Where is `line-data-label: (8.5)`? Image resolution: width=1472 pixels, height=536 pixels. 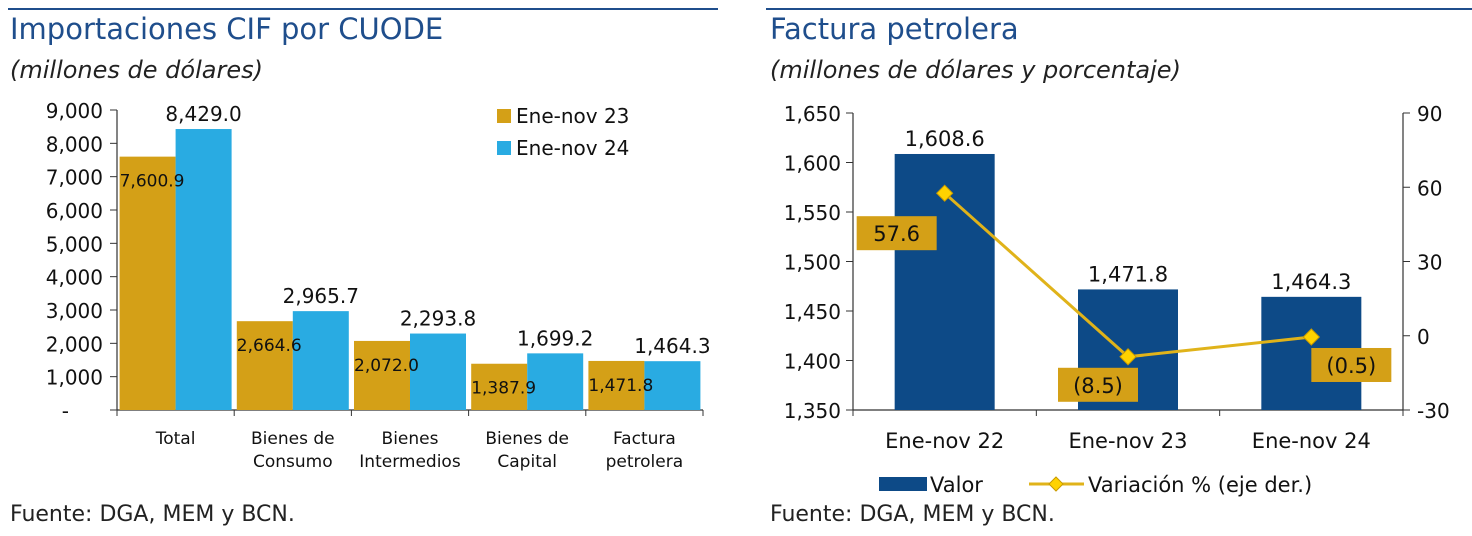
line-data-label: (8.5) is located at coordinates (1098, 386).